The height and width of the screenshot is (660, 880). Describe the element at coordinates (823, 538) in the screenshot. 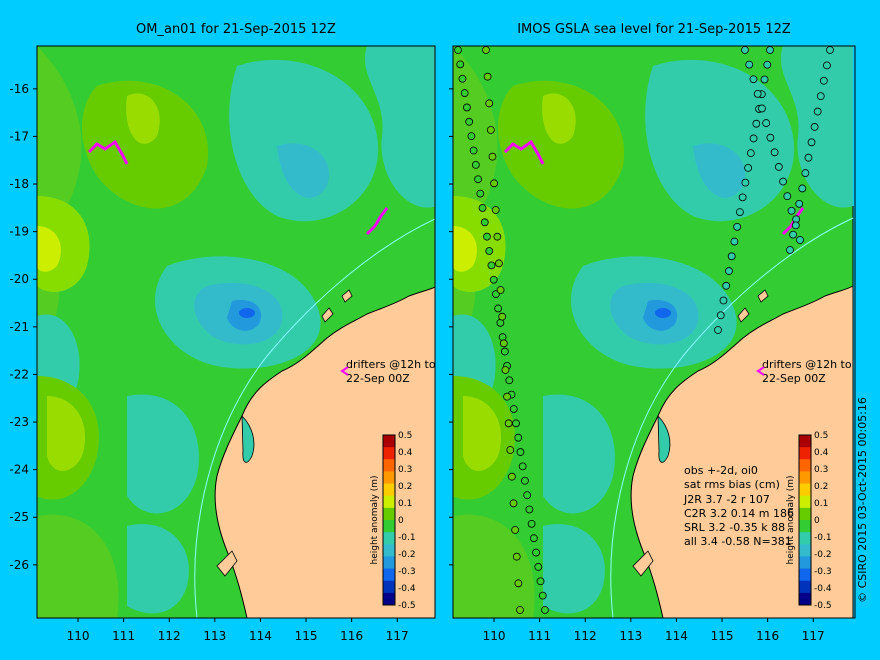

I see `colorbar-tick-label: -0.1` at that location.